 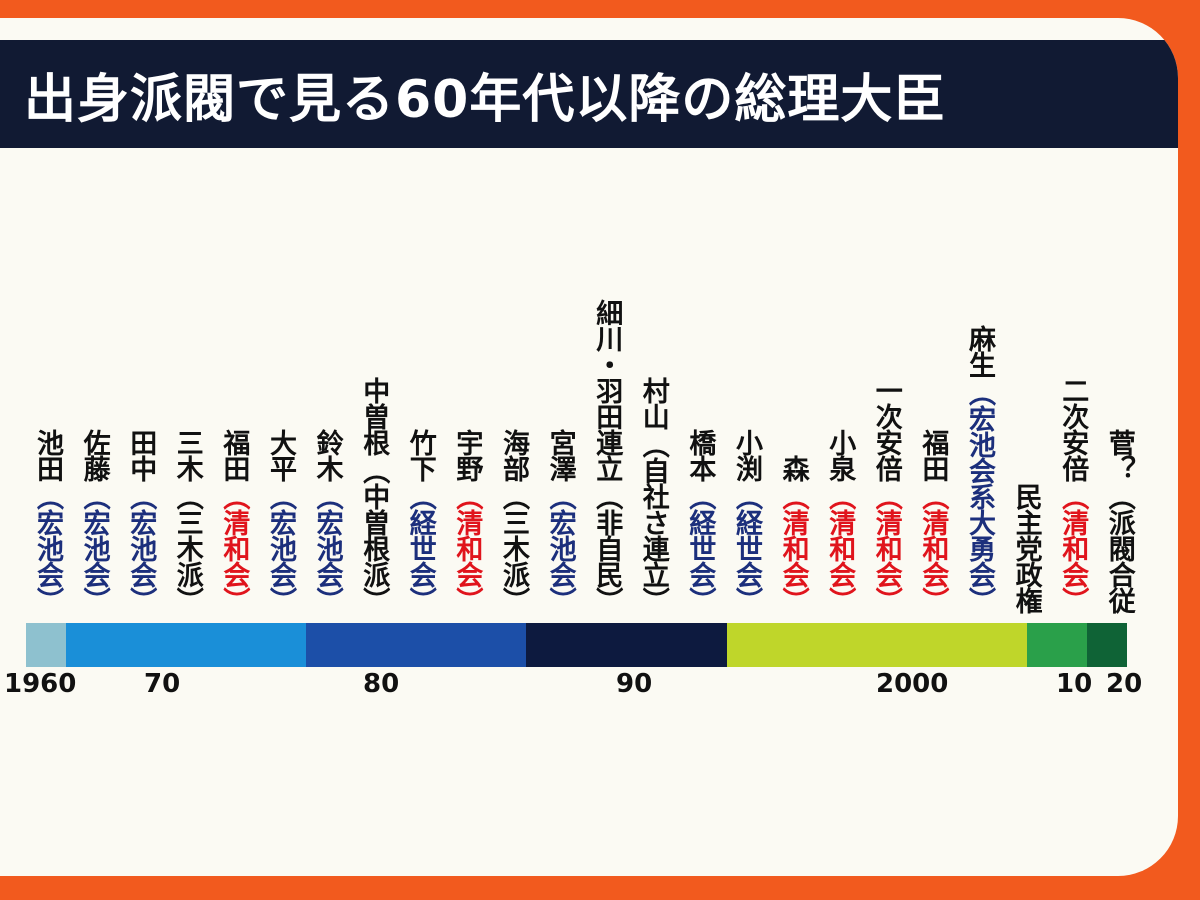 What do you see at coordinates (374, 416) in the screenshot?
I see `pm-name: 中曽根` at bounding box center [374, 416].